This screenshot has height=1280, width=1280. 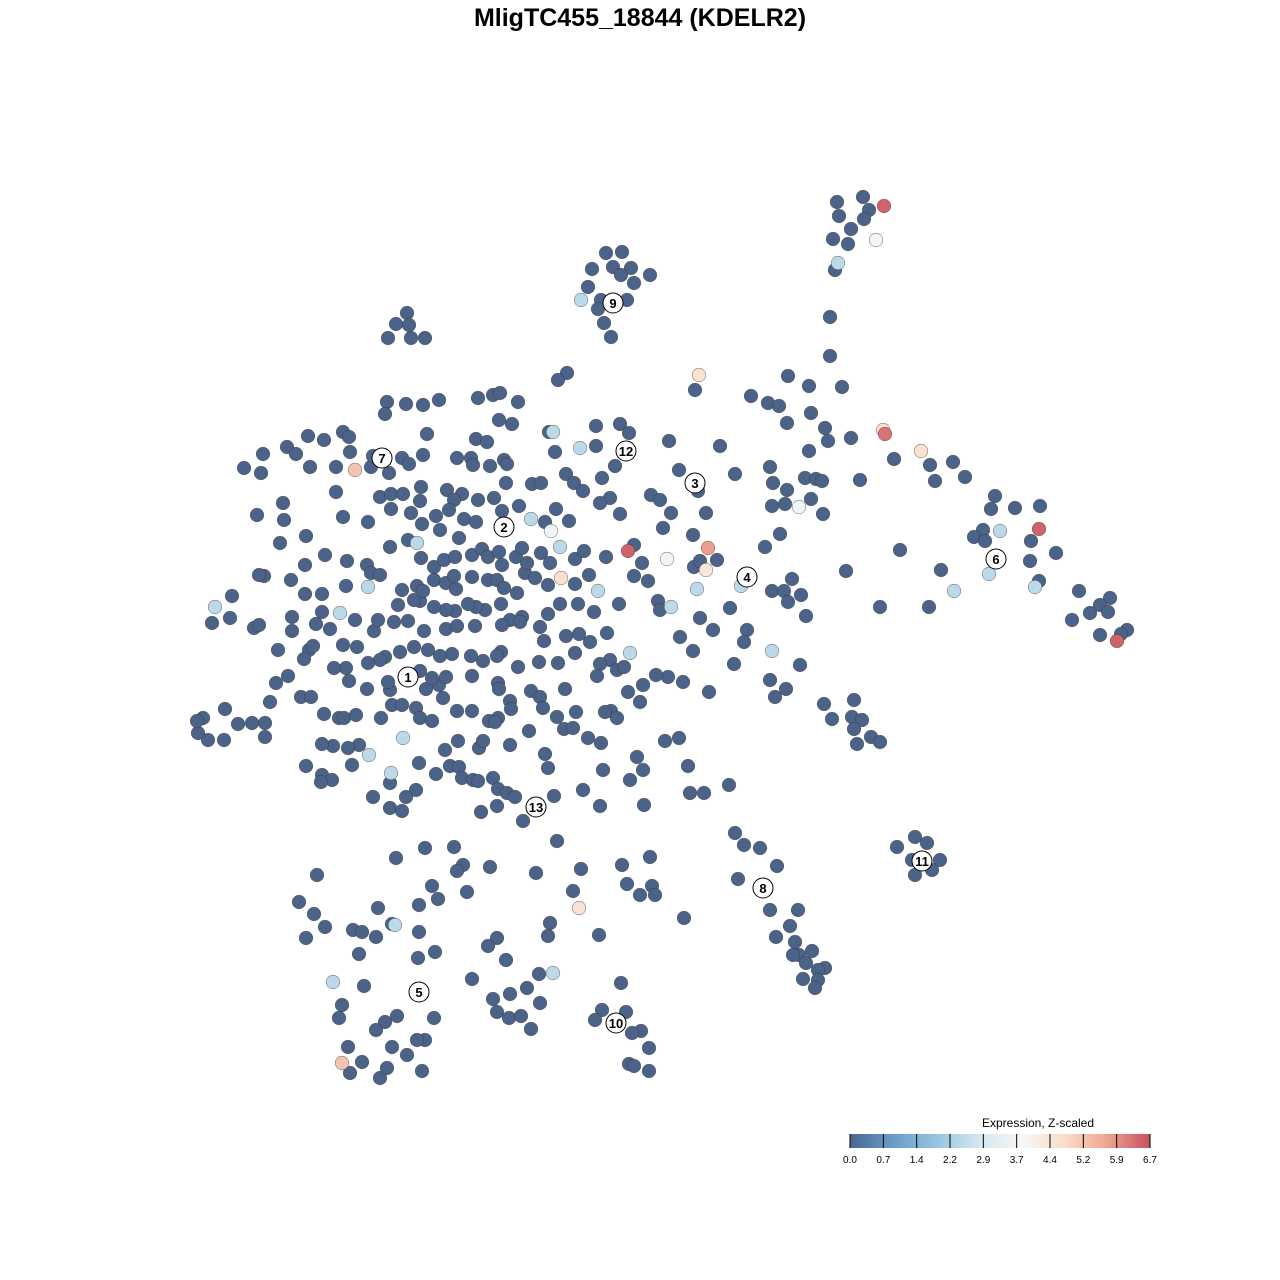 I want to click on legend-colorbar, so click(x=1000, y=1141).